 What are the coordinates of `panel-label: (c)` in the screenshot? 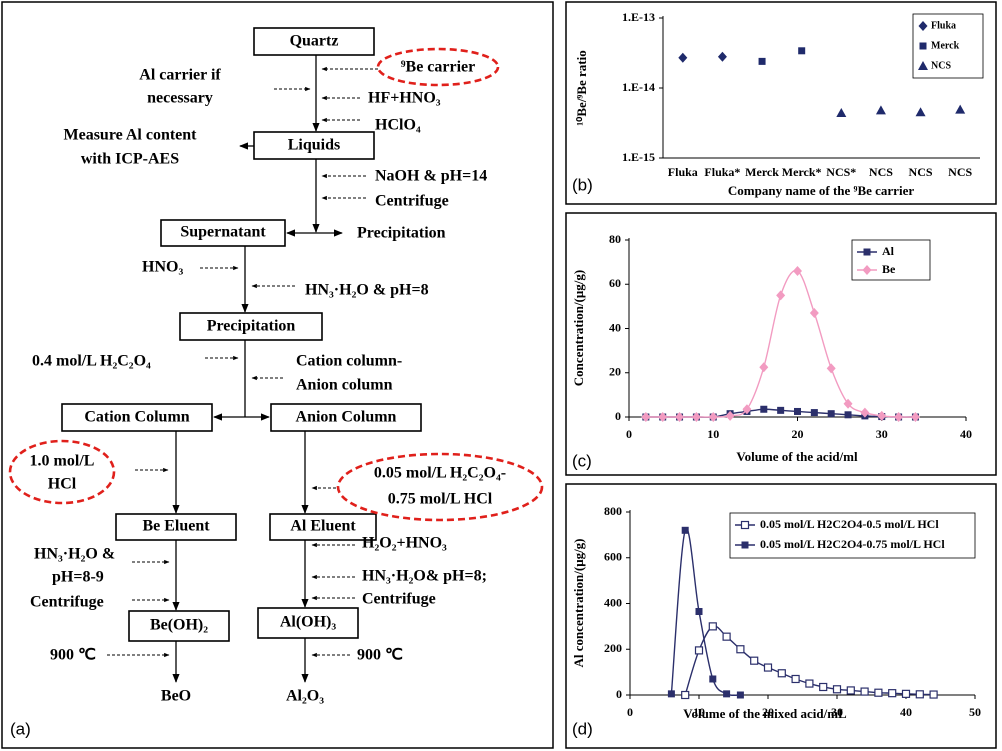 It's located at (582, 460).